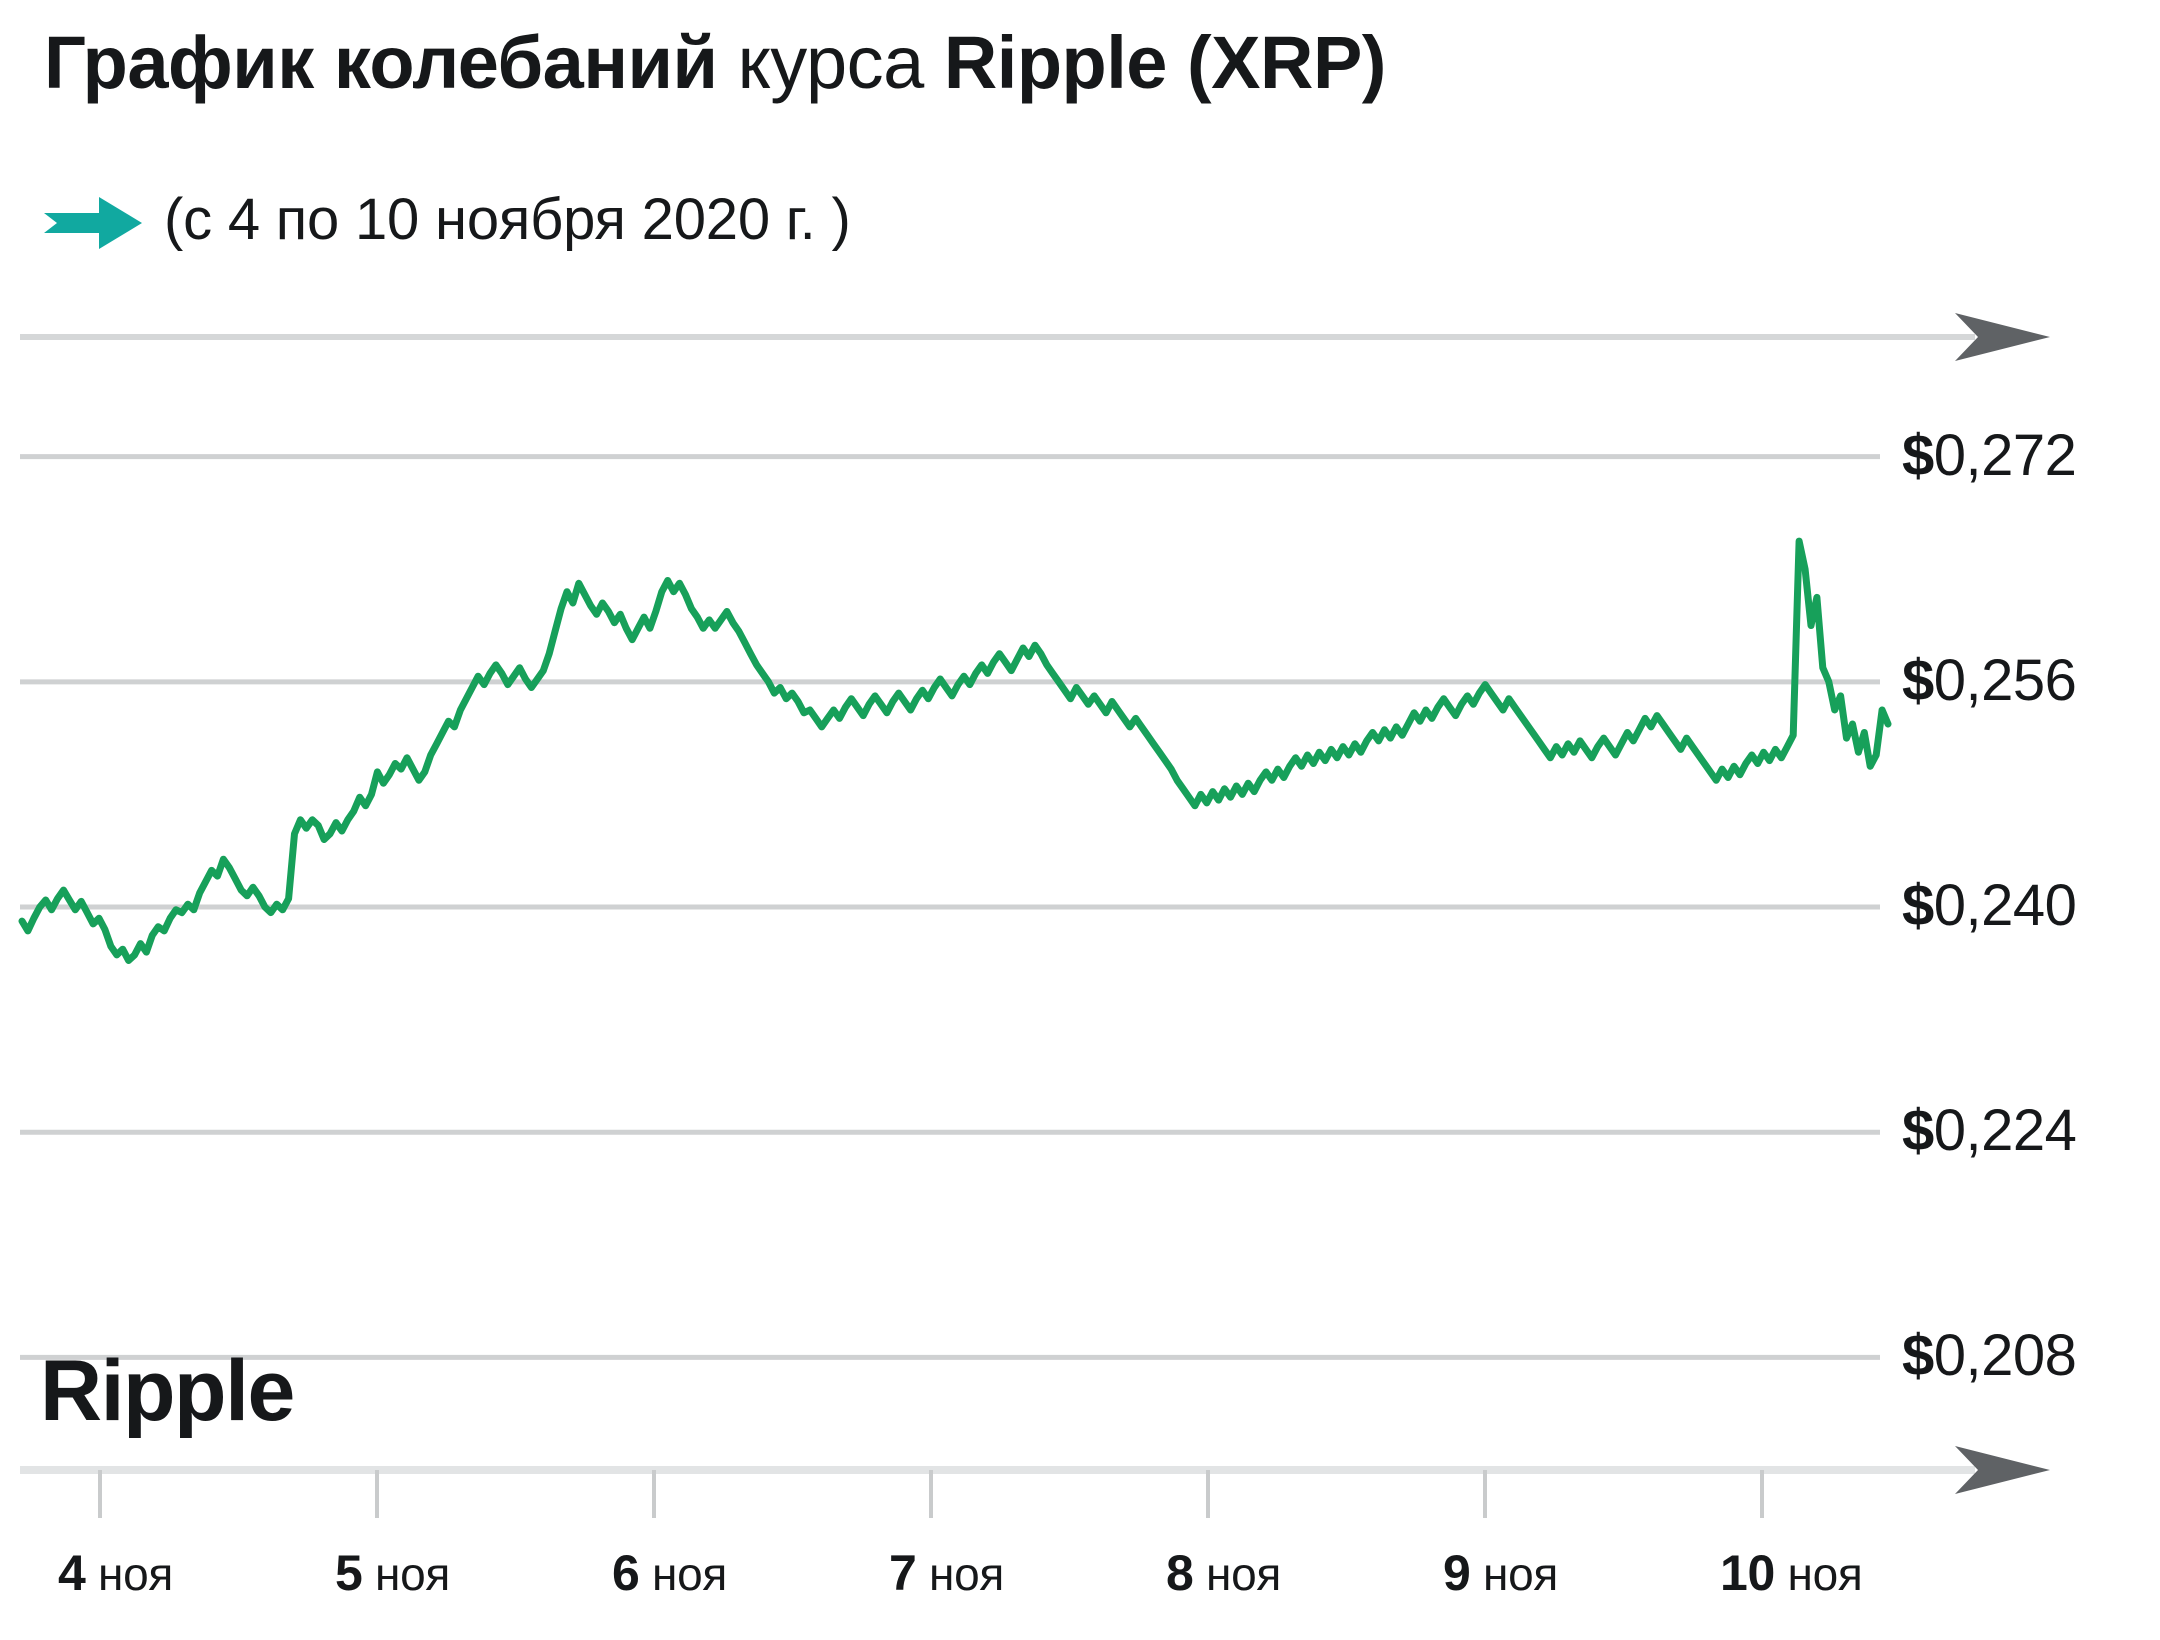  What do you see at coordinates (1165, 62) in the screenshot?
I see `title-bold-second: Ripple (XRP)` at bounding box center [1165, 62].